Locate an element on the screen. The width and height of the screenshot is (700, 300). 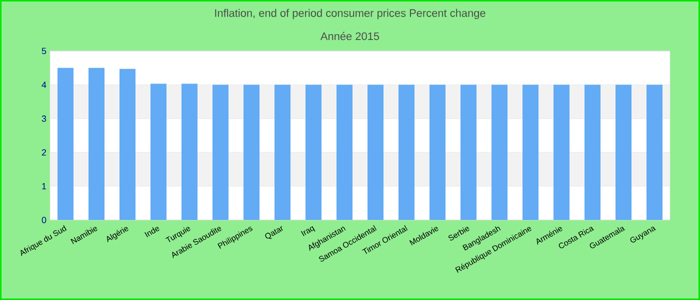
chart-title: Inflation, end of period consumer prices Percent change is located at coordinates (350, 14).